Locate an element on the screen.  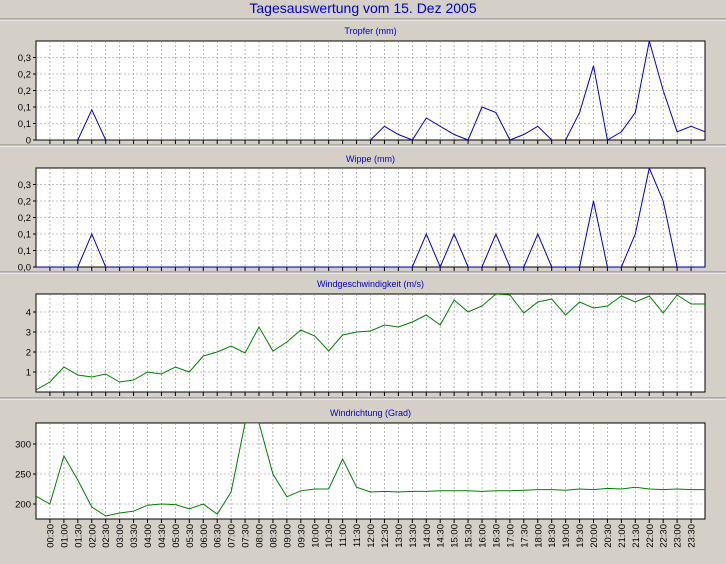
y-tick-label: 200 is located at coordinates (23, 505).